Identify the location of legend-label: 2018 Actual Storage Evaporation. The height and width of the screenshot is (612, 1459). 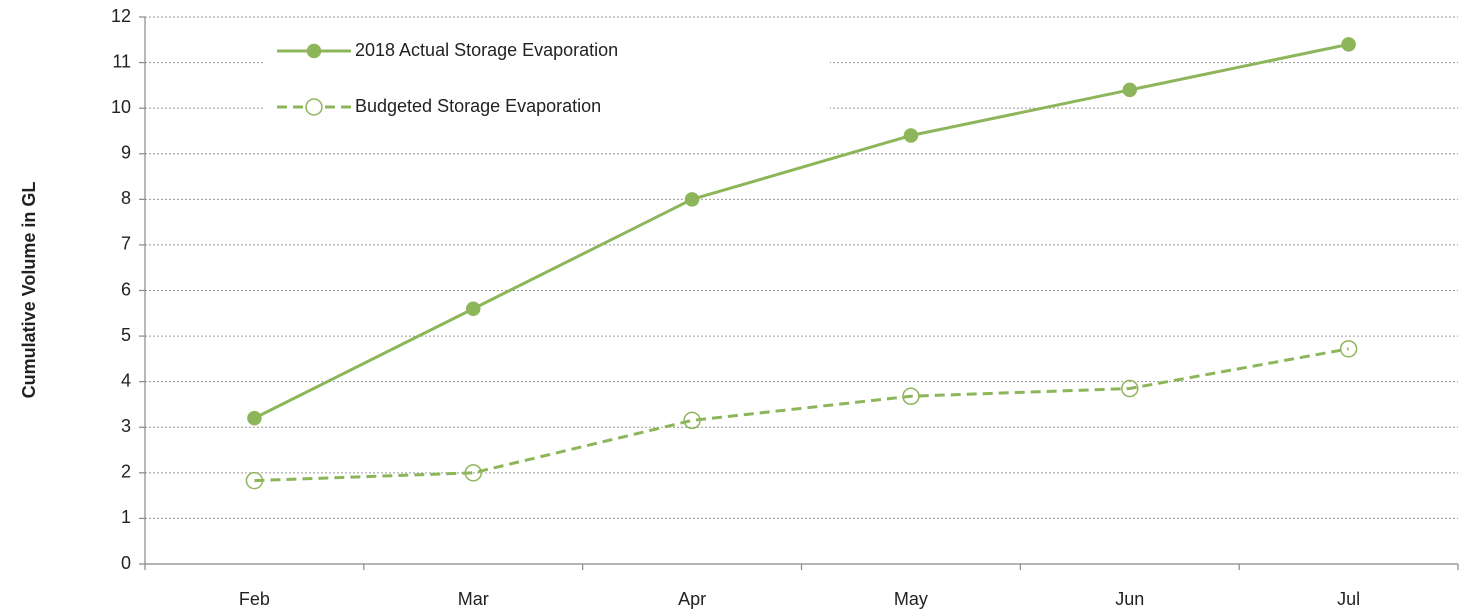
(486, 50).